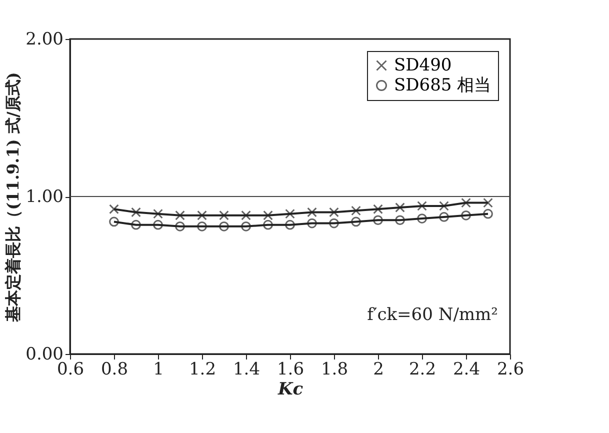 This screenshot has width=609, height=433. Describe the element at coordinates (423, 66) in the screenshot. I see `legend-label: SD490` at that location.